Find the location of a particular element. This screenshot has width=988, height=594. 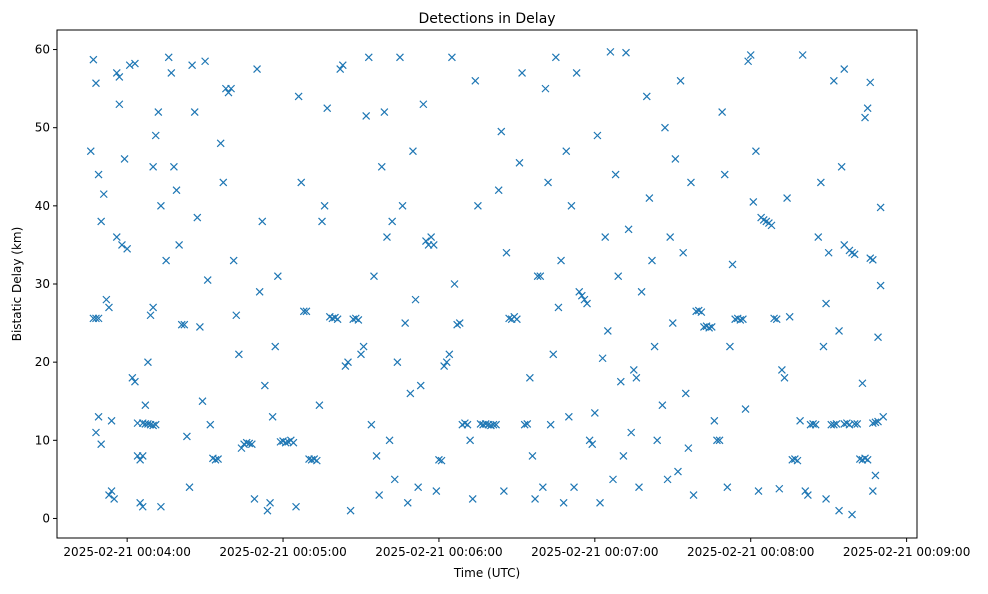

x-tick-label: 2025-02-21 00:08:00 is located at coordinates (750, 552).